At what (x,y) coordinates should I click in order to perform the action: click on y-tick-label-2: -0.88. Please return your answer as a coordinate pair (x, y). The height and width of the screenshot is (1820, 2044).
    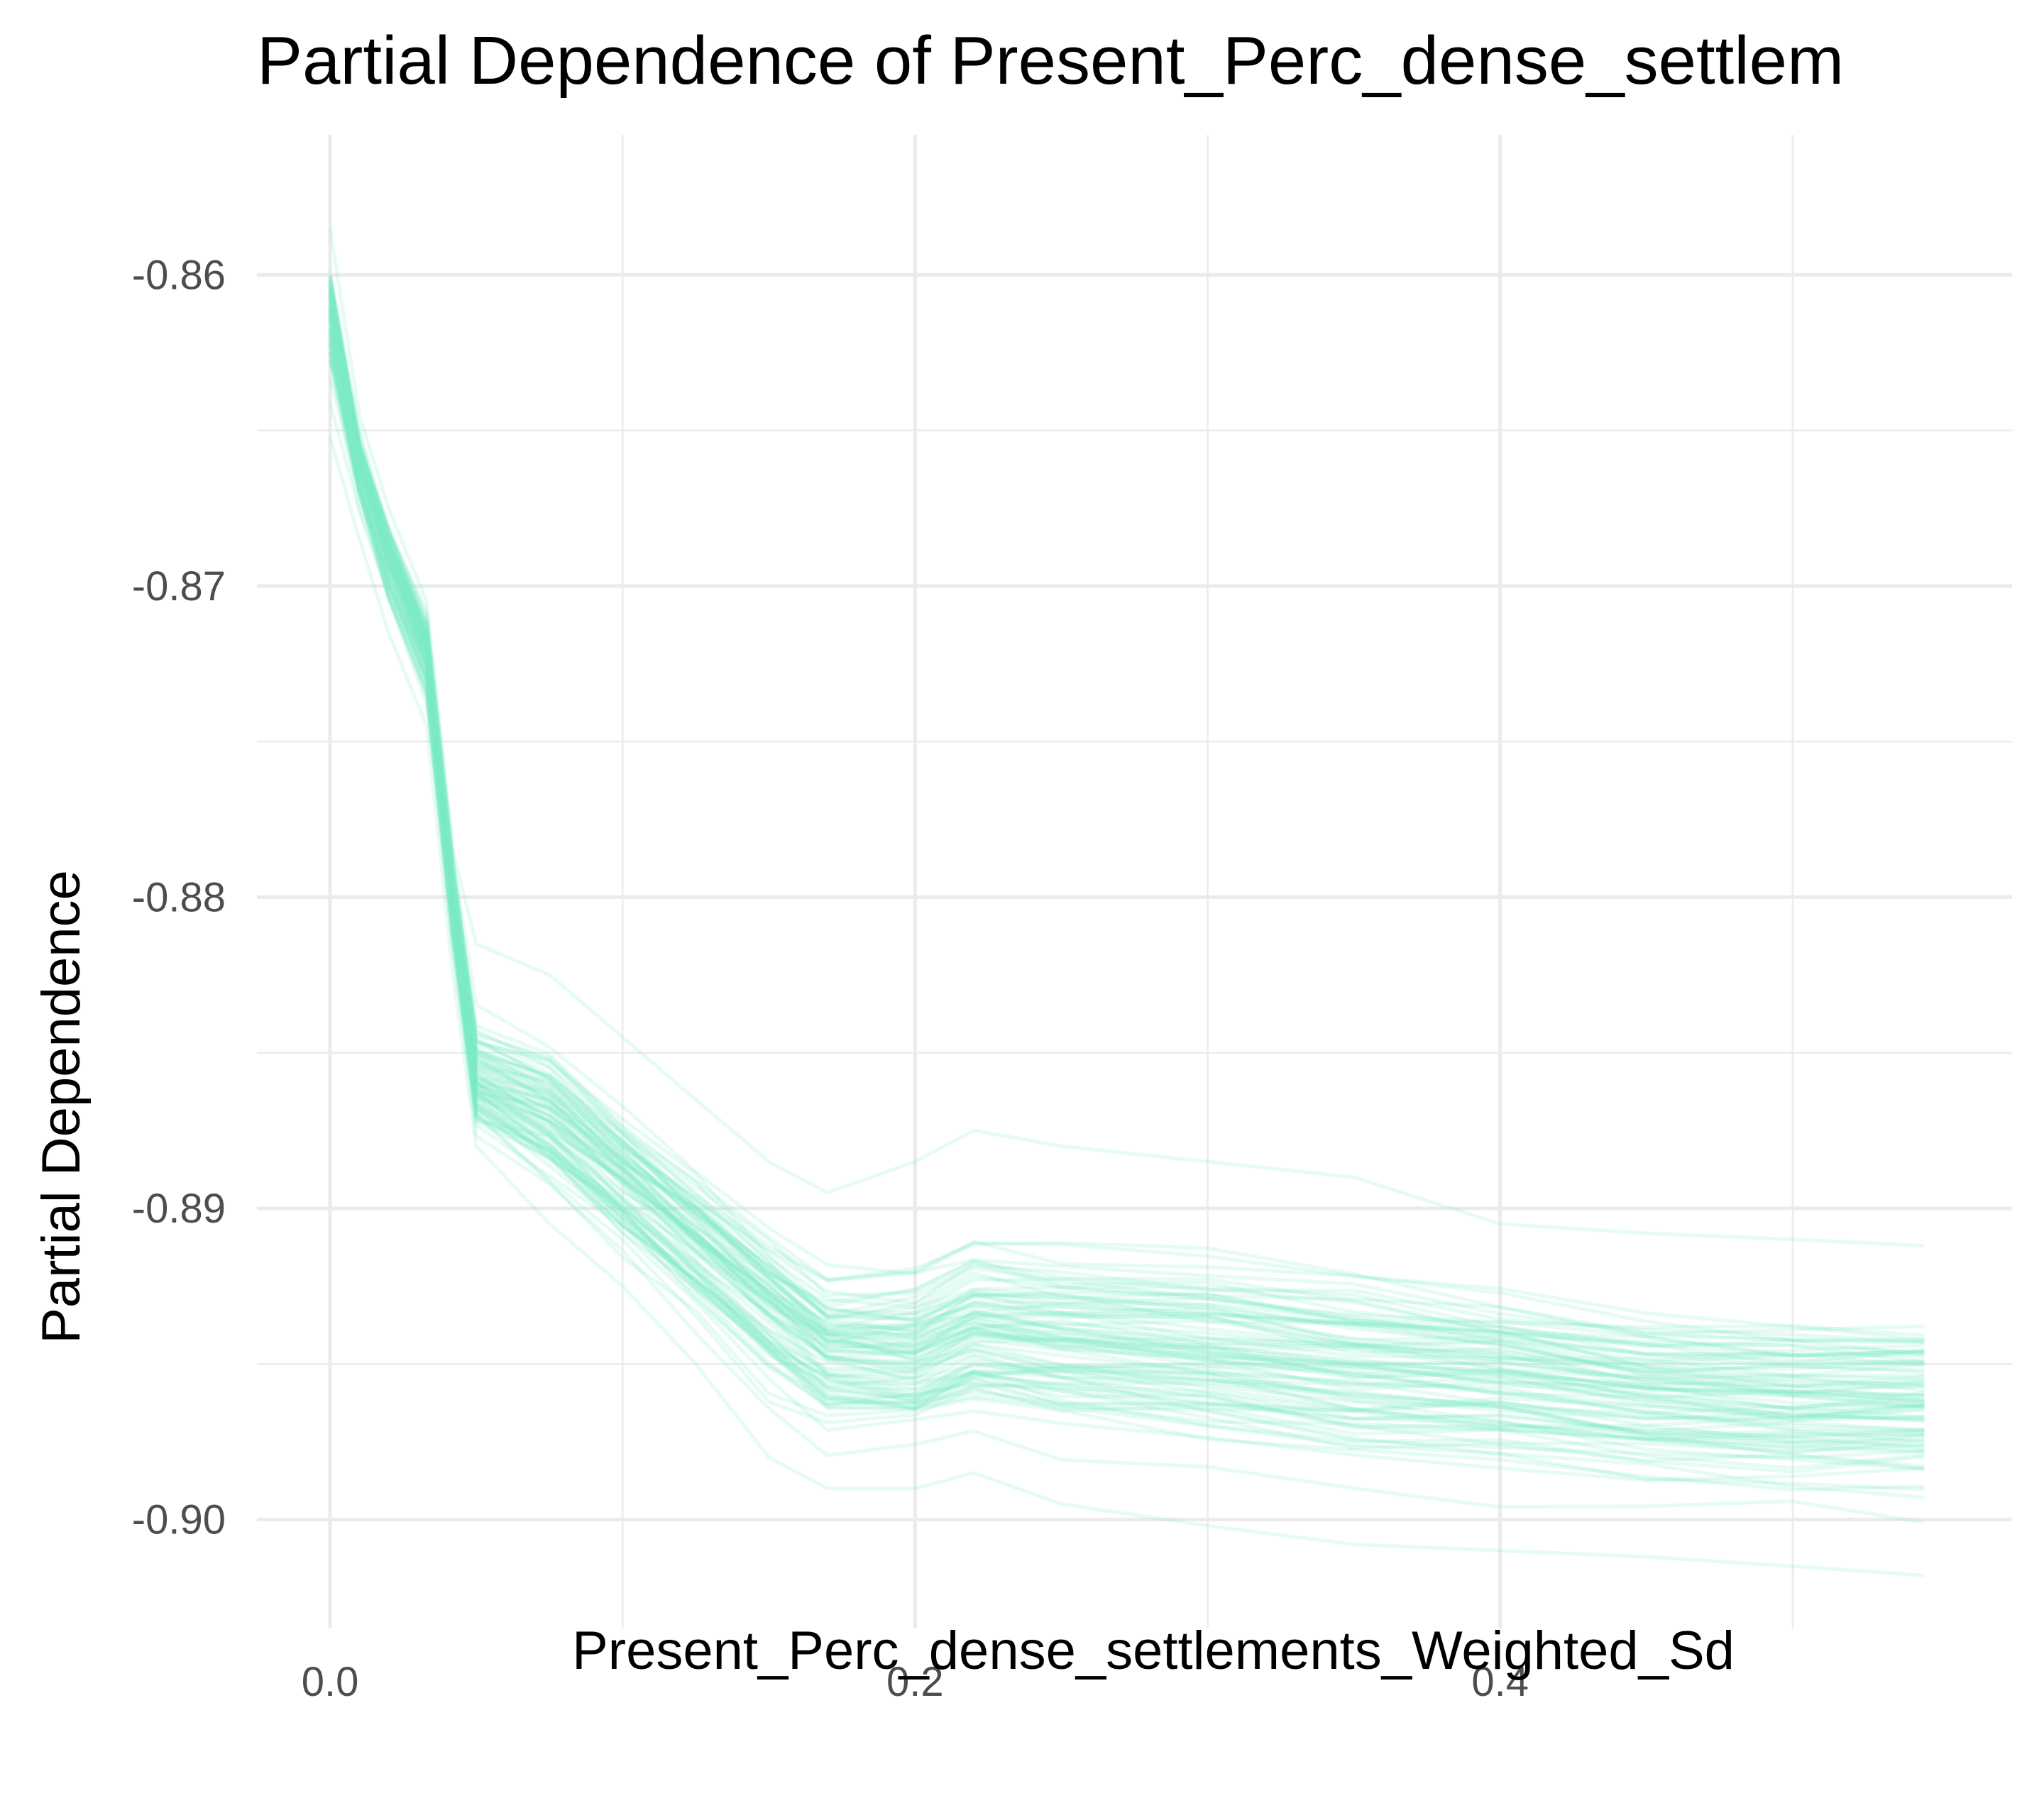
    Looking at the image, I should click on (179, 897).